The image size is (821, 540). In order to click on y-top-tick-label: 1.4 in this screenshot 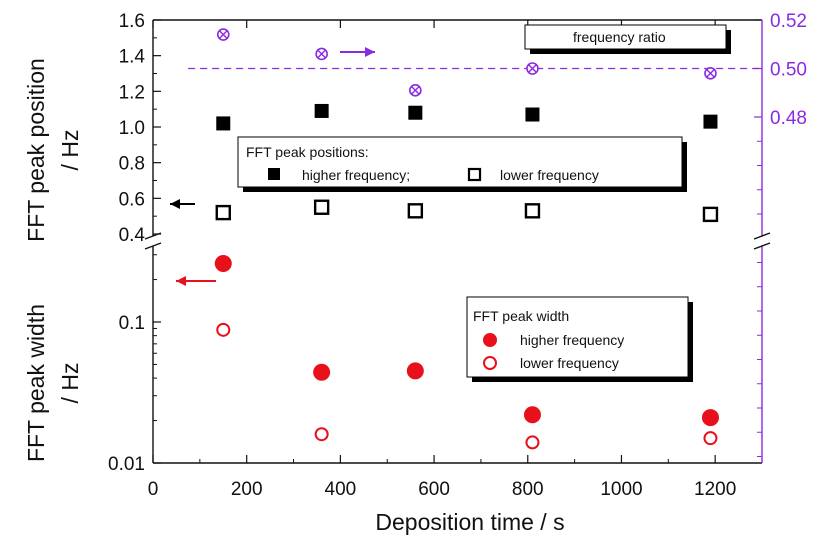, I will do `click(132, 57)`.